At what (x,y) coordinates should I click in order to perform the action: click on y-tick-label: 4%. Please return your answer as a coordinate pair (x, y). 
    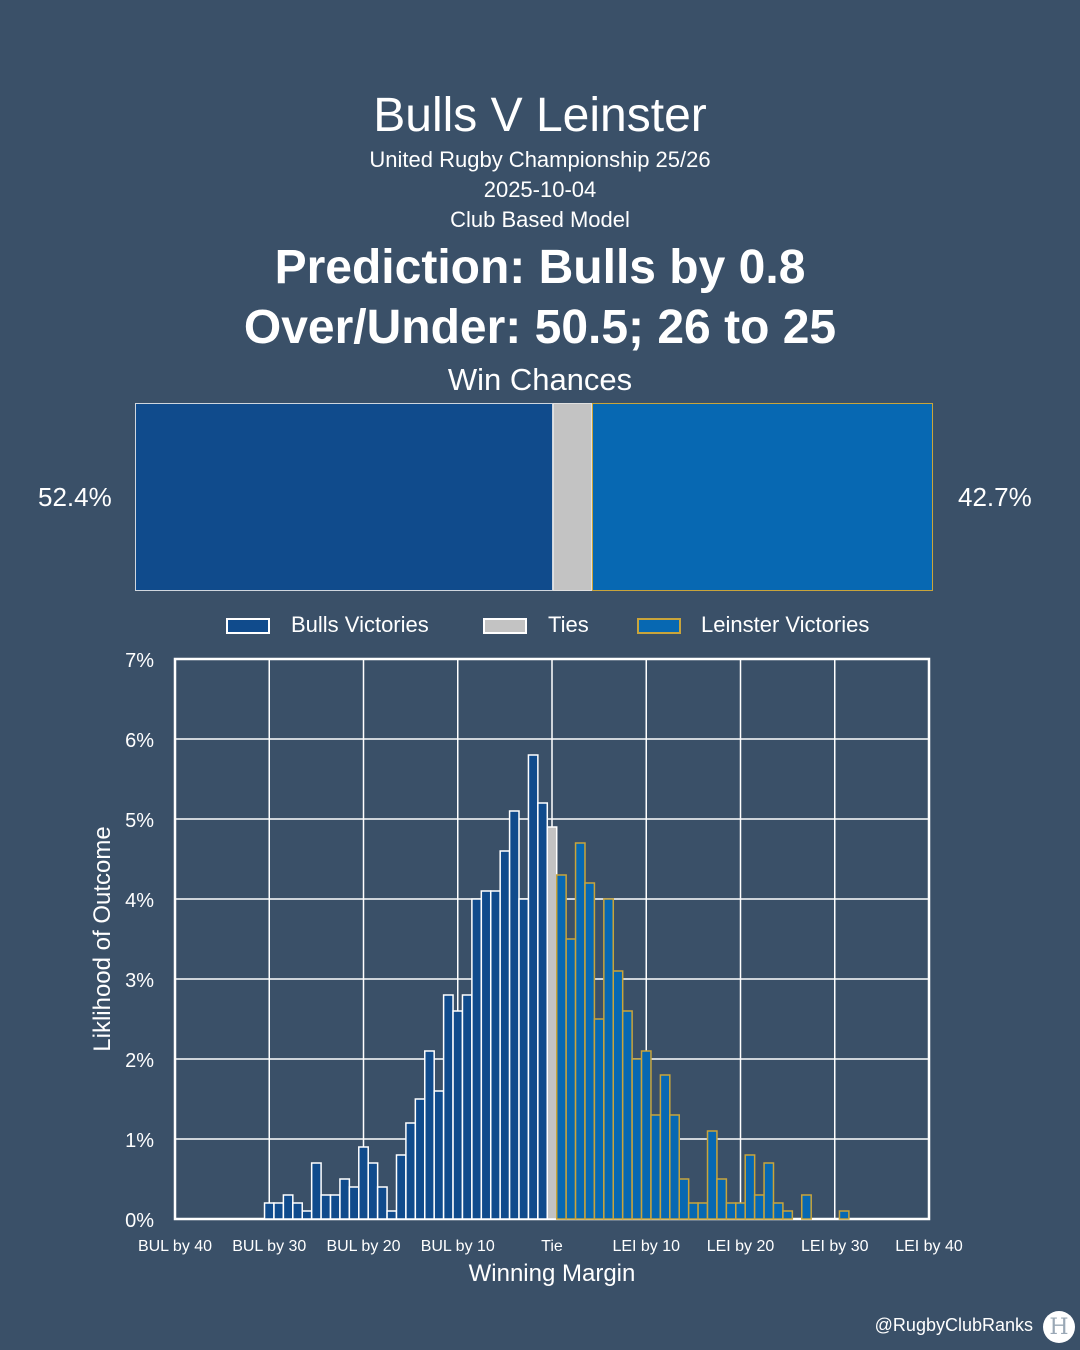
    Looking at the image, I should click on (139, 901).